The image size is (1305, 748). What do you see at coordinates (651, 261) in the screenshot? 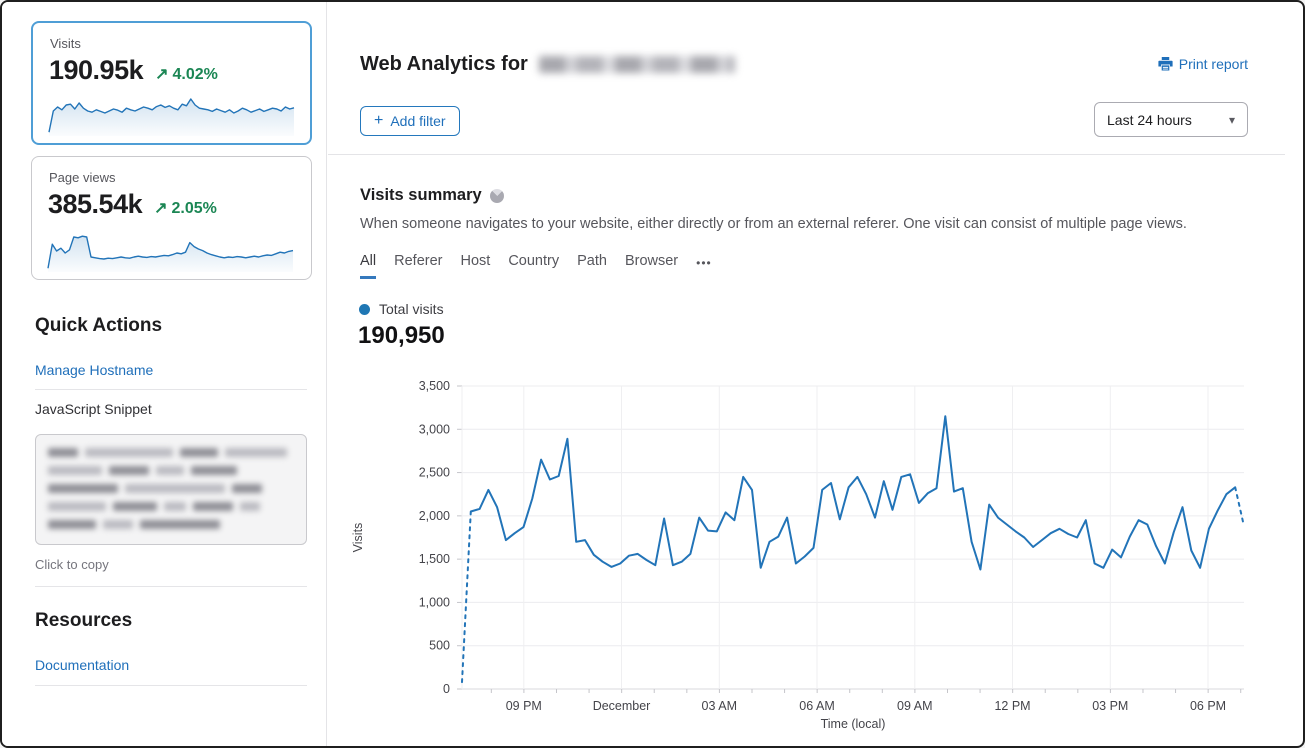
I see `tab-browser: Browser` at bounding box center [651, 261].